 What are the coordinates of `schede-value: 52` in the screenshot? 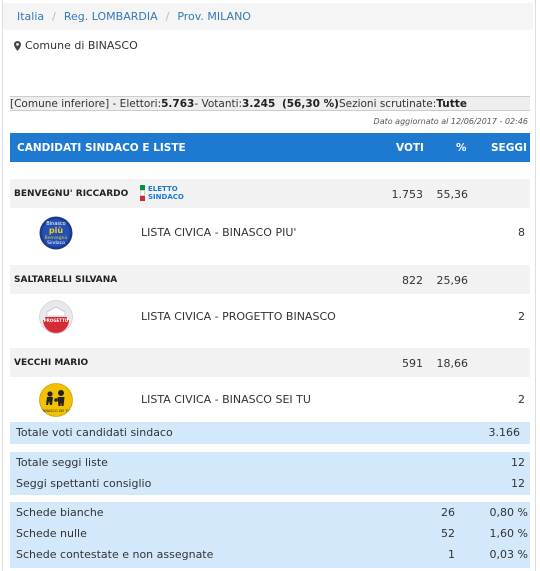 It's located at (448, 533).